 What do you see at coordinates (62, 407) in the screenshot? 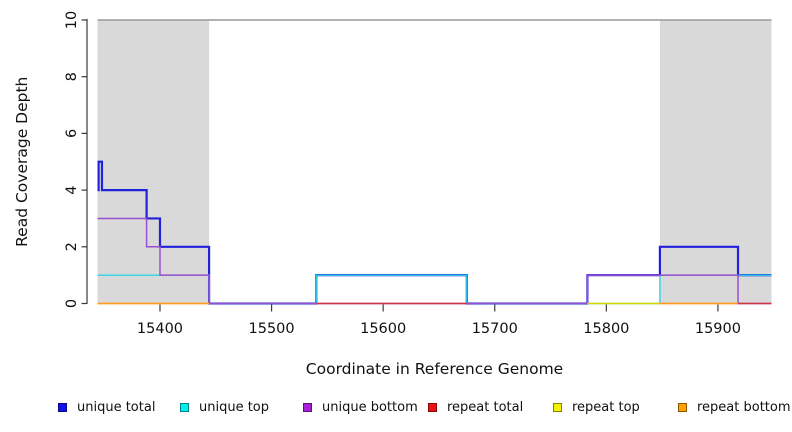
I see `legend-swatch-unique-total` at bounding box center [62, 407].